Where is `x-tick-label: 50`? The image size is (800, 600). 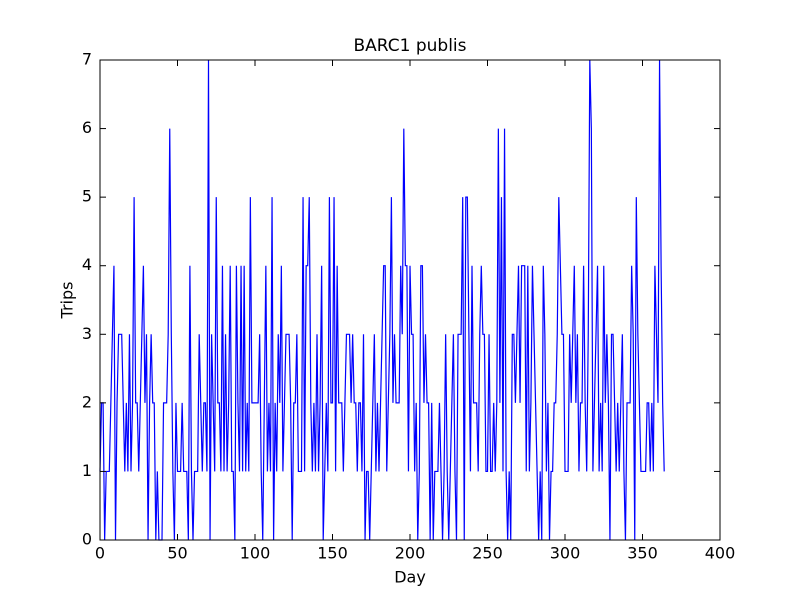
x-tick-label: 50 is located at coordinates (177, 553).